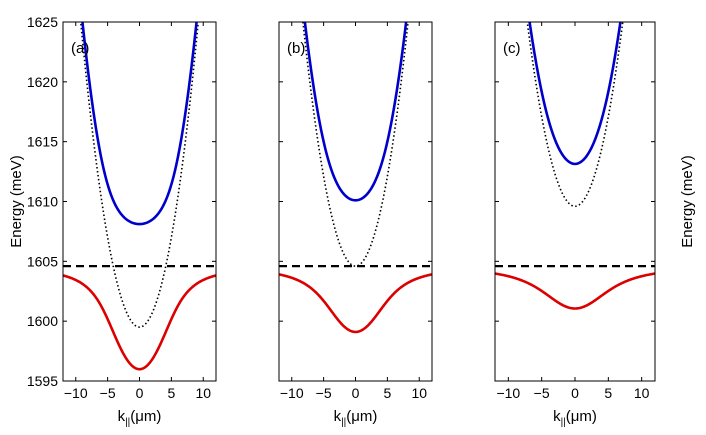 The height and width of the screenshot is (435, 706). What do you see at coordinates (42, 261) in the screenshot?
I see `y-tick-label: 1605` at bounding box center [42, 261].